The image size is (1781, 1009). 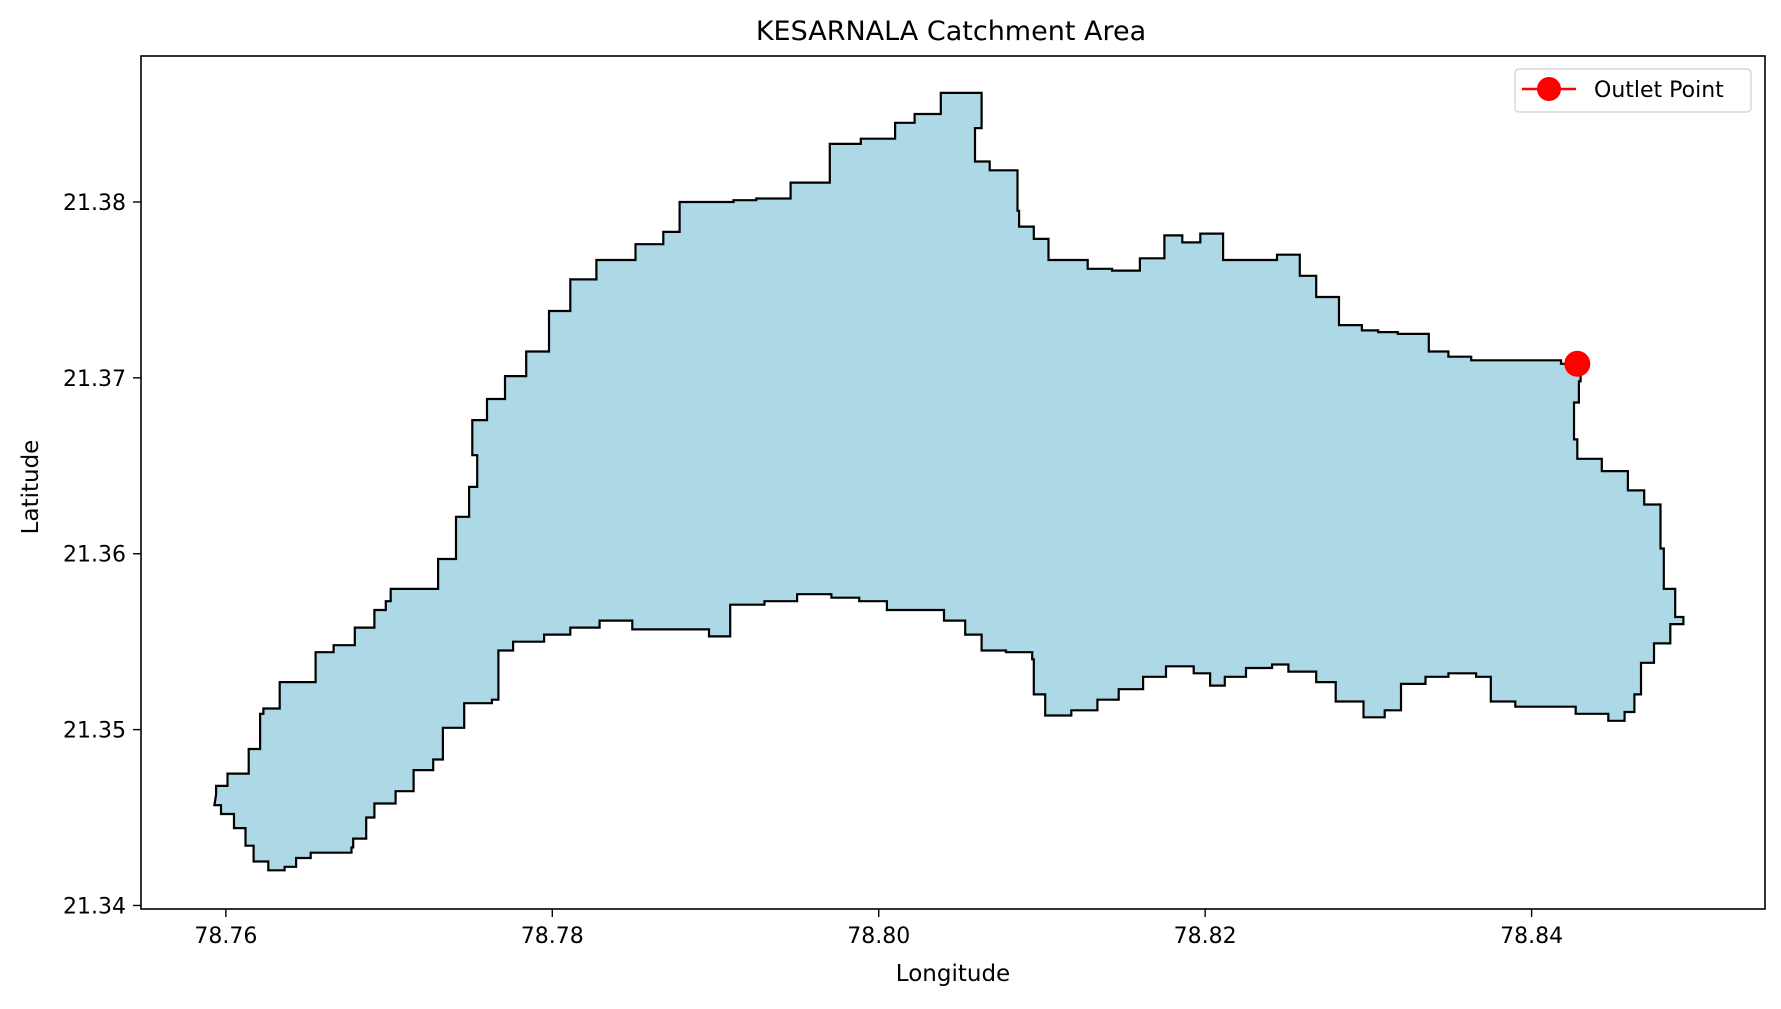 What do you see at coordinates (552, 936) in the screenshot?
I see `x-tick-label: 78.78` at bounding box center [552, 936].